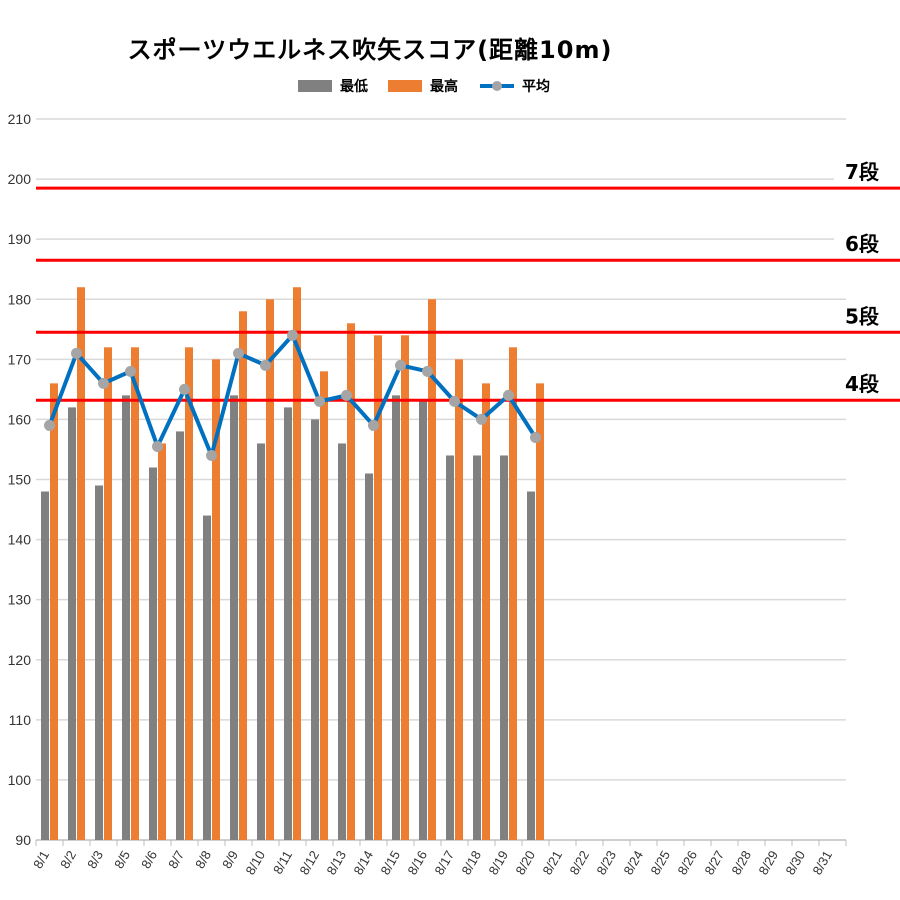 The height and width of the screenshot is (900, 900). I want to click on x-tick-label: 8/6, so click(149, 859).